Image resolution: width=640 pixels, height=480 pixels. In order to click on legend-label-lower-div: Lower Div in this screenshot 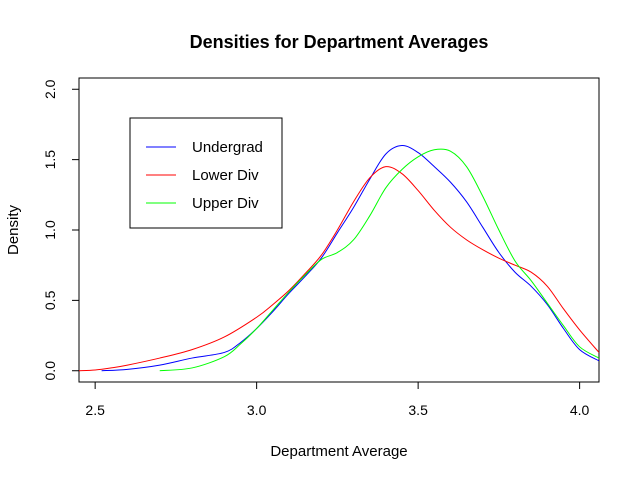, I will do `click(225, 175)`.